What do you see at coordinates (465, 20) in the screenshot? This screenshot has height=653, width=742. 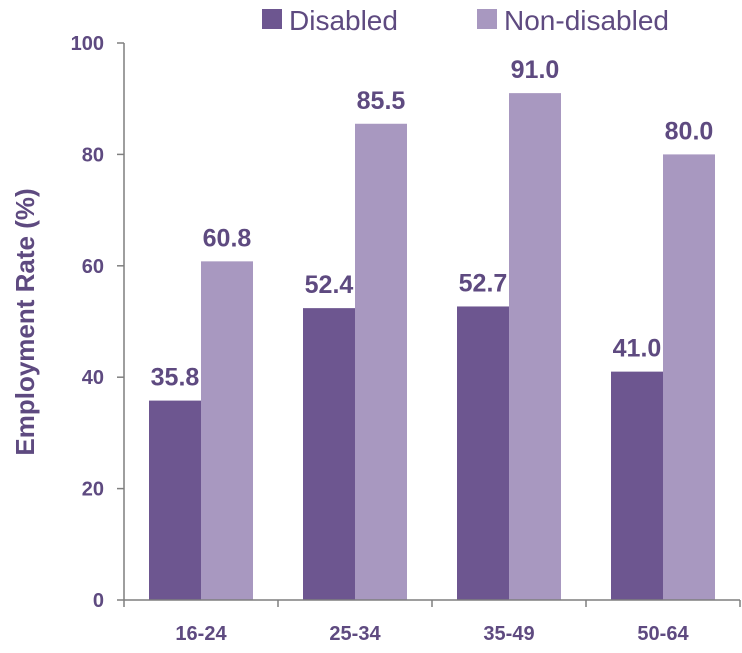 I see `legend: Disabled Non-disabled` at bounding box center [465, 20].